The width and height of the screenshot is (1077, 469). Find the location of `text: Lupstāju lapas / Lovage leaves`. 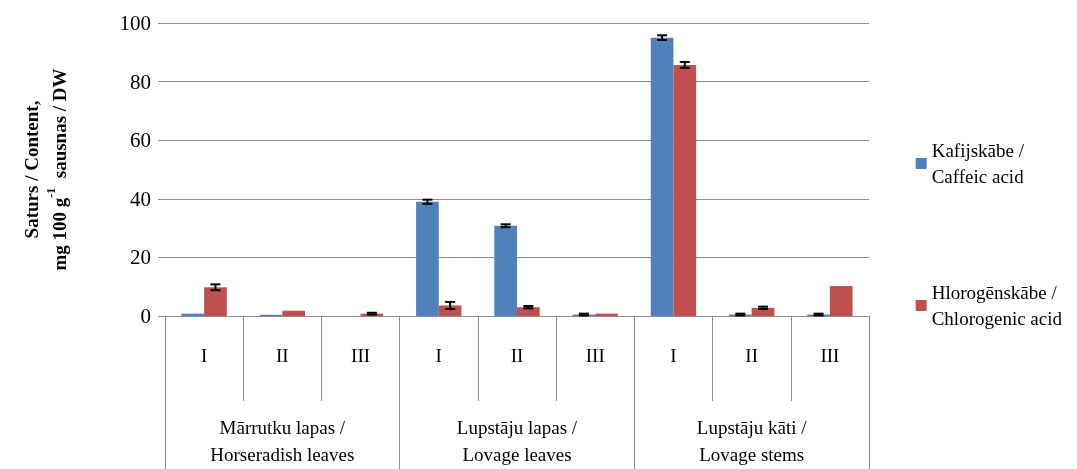

text: Lupstāju lapas / Lovage leaves is located at coordinates (517, 441).